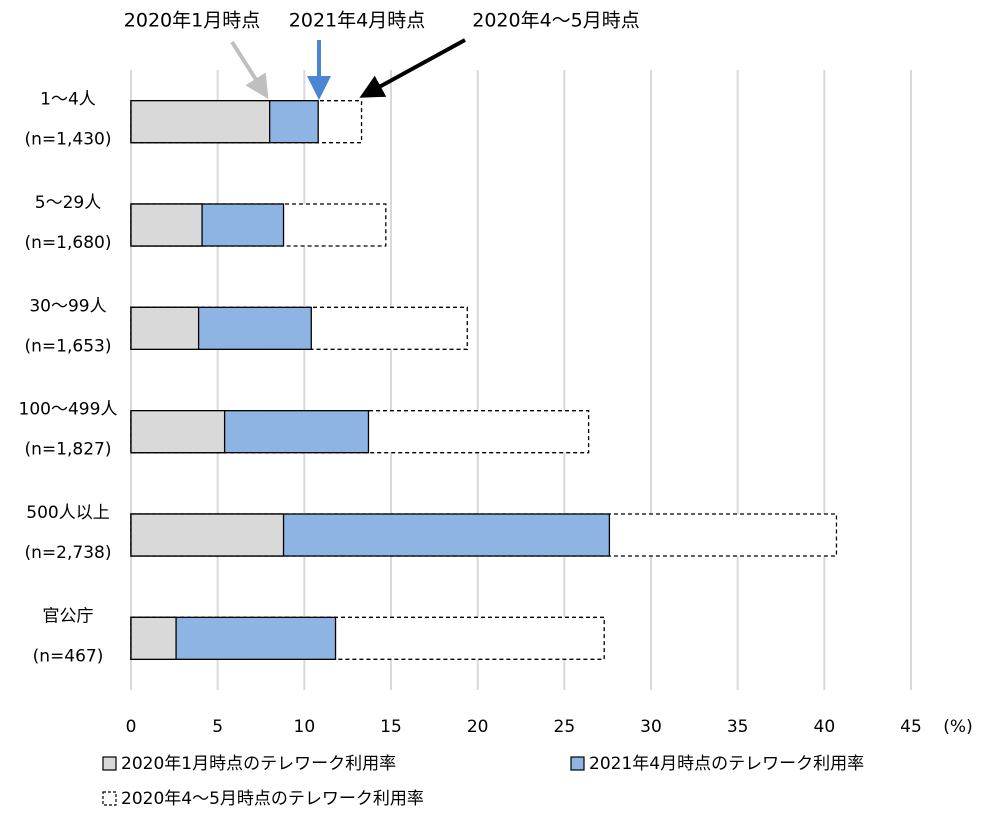 The width and height of the screenshot is (989, 821). What do you see at coordinates (68, 656) in the screenshot?
I see `y-tick-label: (n=467)` at bounding box center [68, 656].